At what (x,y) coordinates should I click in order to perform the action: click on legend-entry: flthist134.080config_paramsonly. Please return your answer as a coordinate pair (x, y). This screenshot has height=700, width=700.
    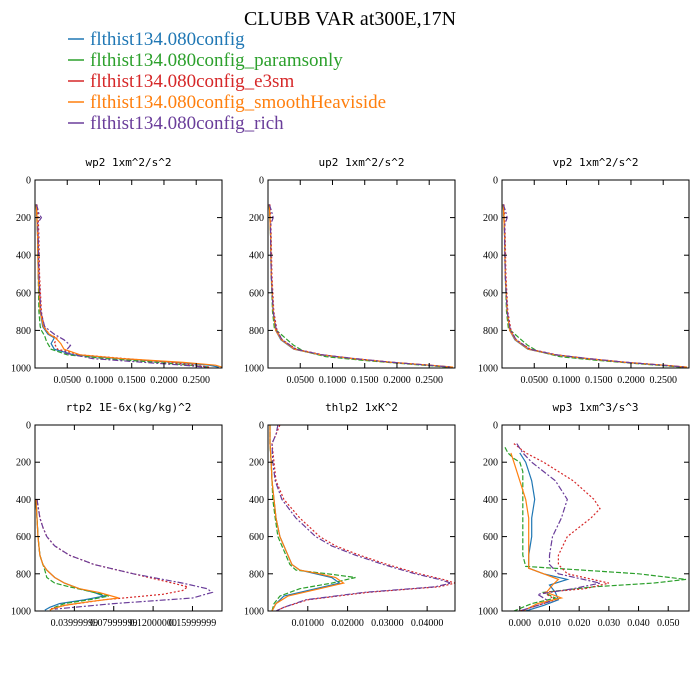
    Looking at the image, I should click on (205, 60).